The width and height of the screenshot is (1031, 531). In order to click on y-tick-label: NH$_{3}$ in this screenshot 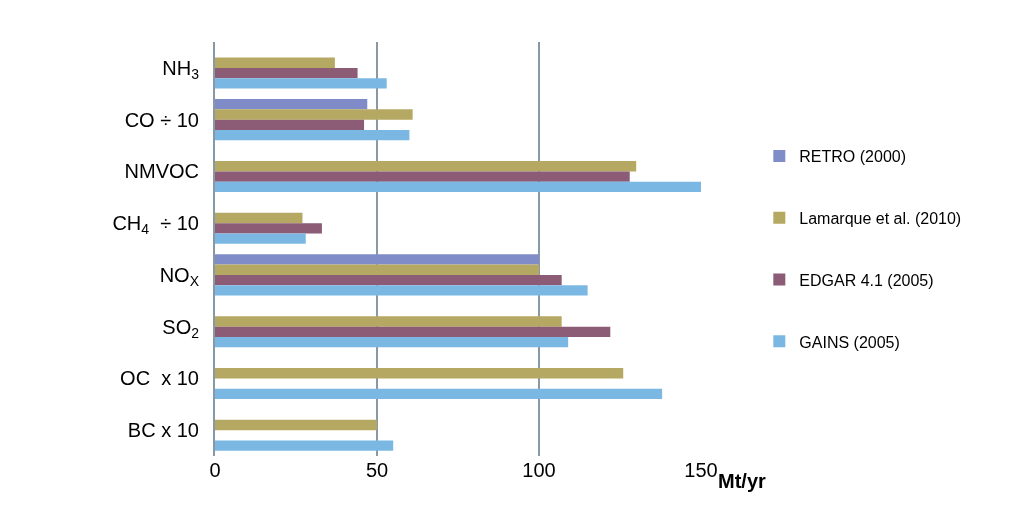, I will do `click(181, 69)`.